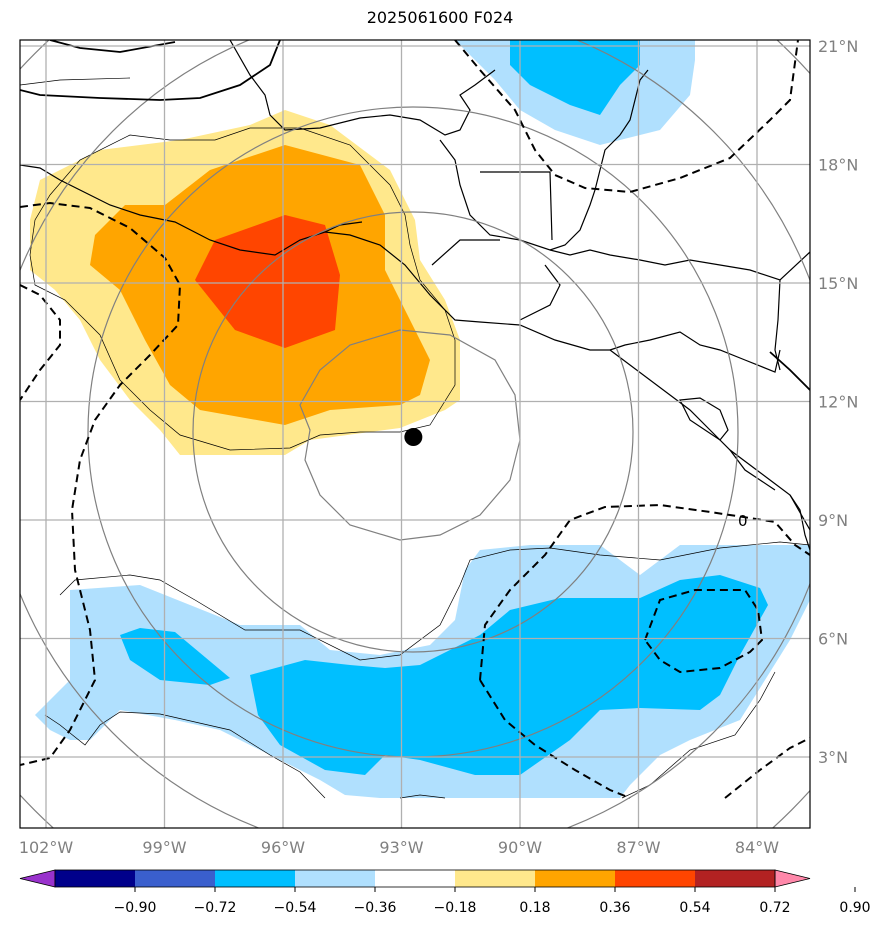 The height and width of the screenshot is (926, 880). I want to click on latitude-labels: 21°N 18°N 15°N 12°N 9°N 6°N 3°N, so click(838, 402).